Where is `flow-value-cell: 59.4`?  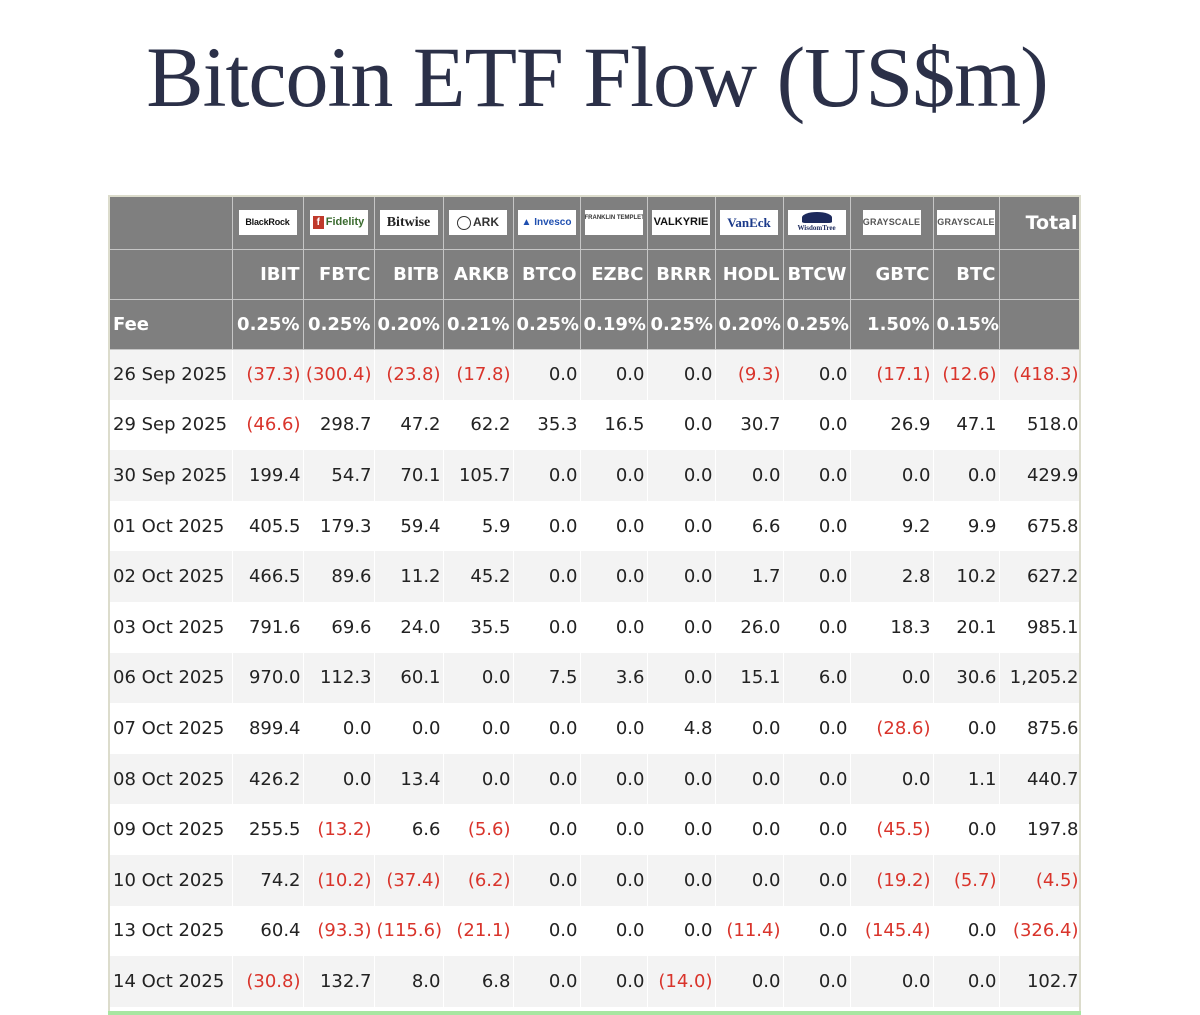 flow-value-cell: 59.4 is located at coordinates (409, 526).